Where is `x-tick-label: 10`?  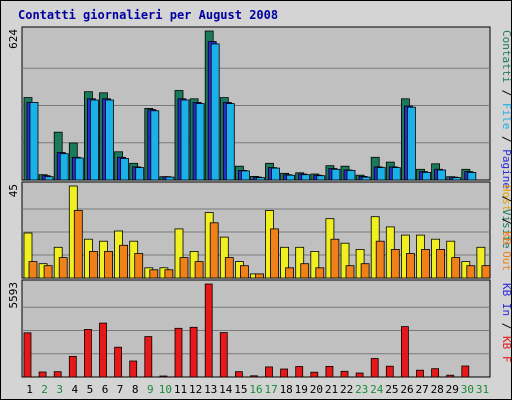 x-tick-label: 10 is located at coordinates (165, 389).